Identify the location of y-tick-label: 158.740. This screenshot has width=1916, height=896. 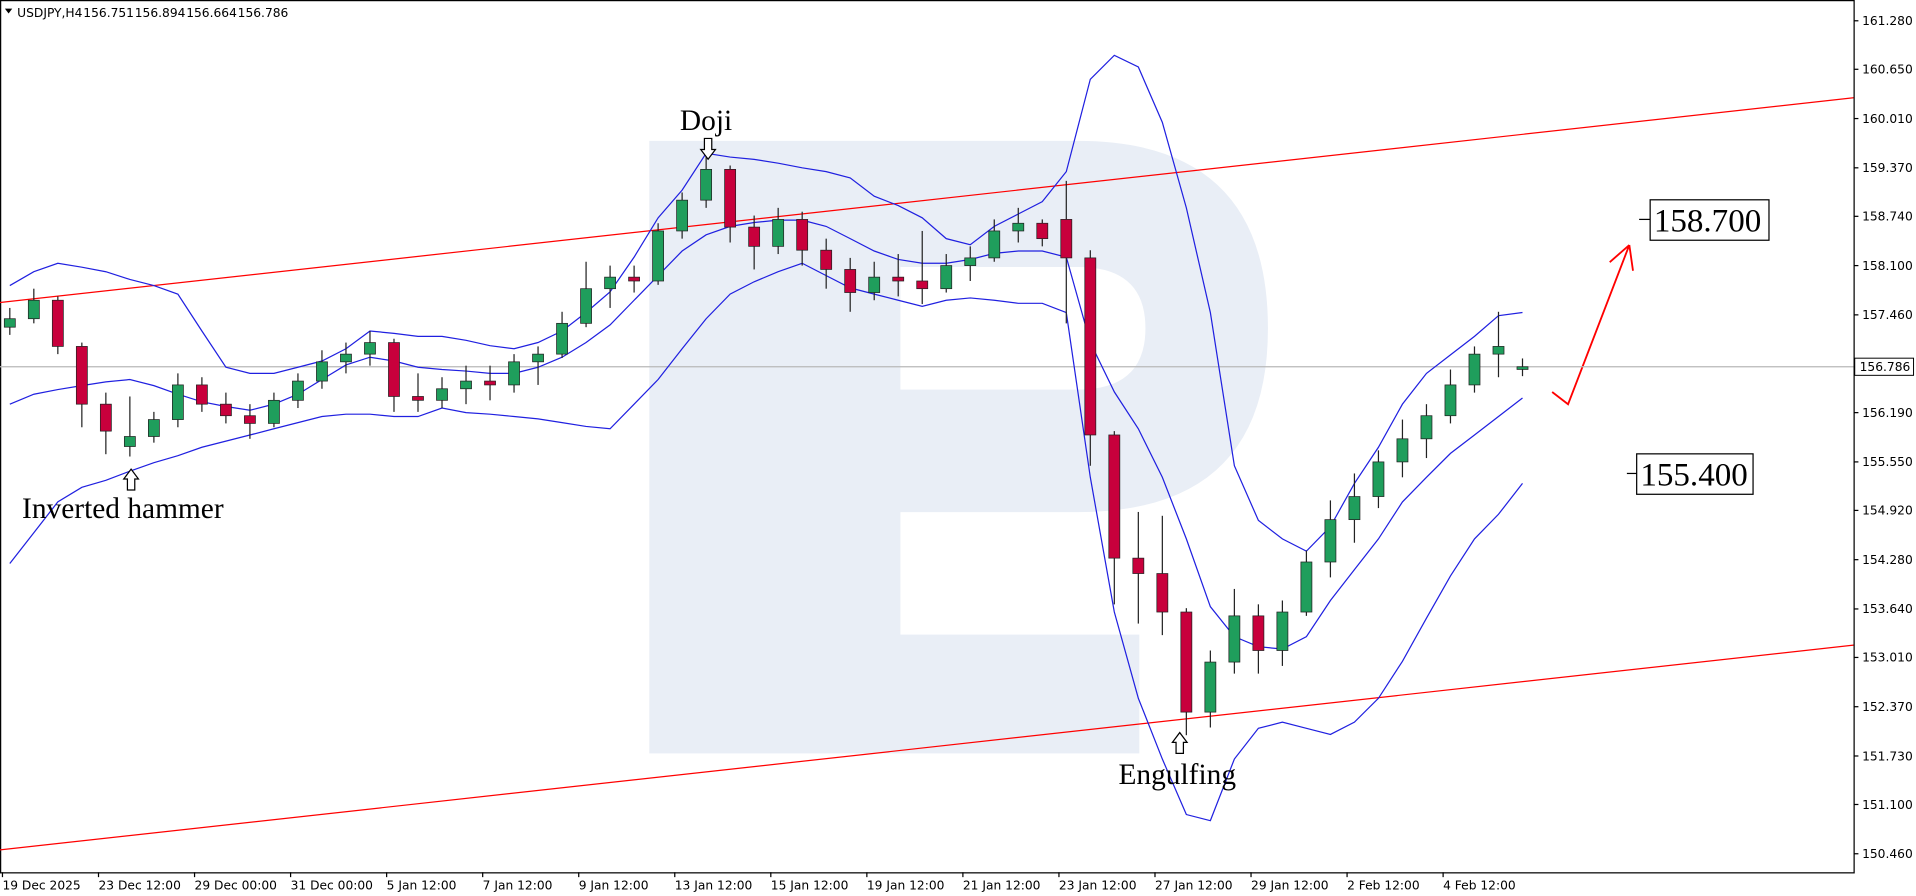
(1887, 217).